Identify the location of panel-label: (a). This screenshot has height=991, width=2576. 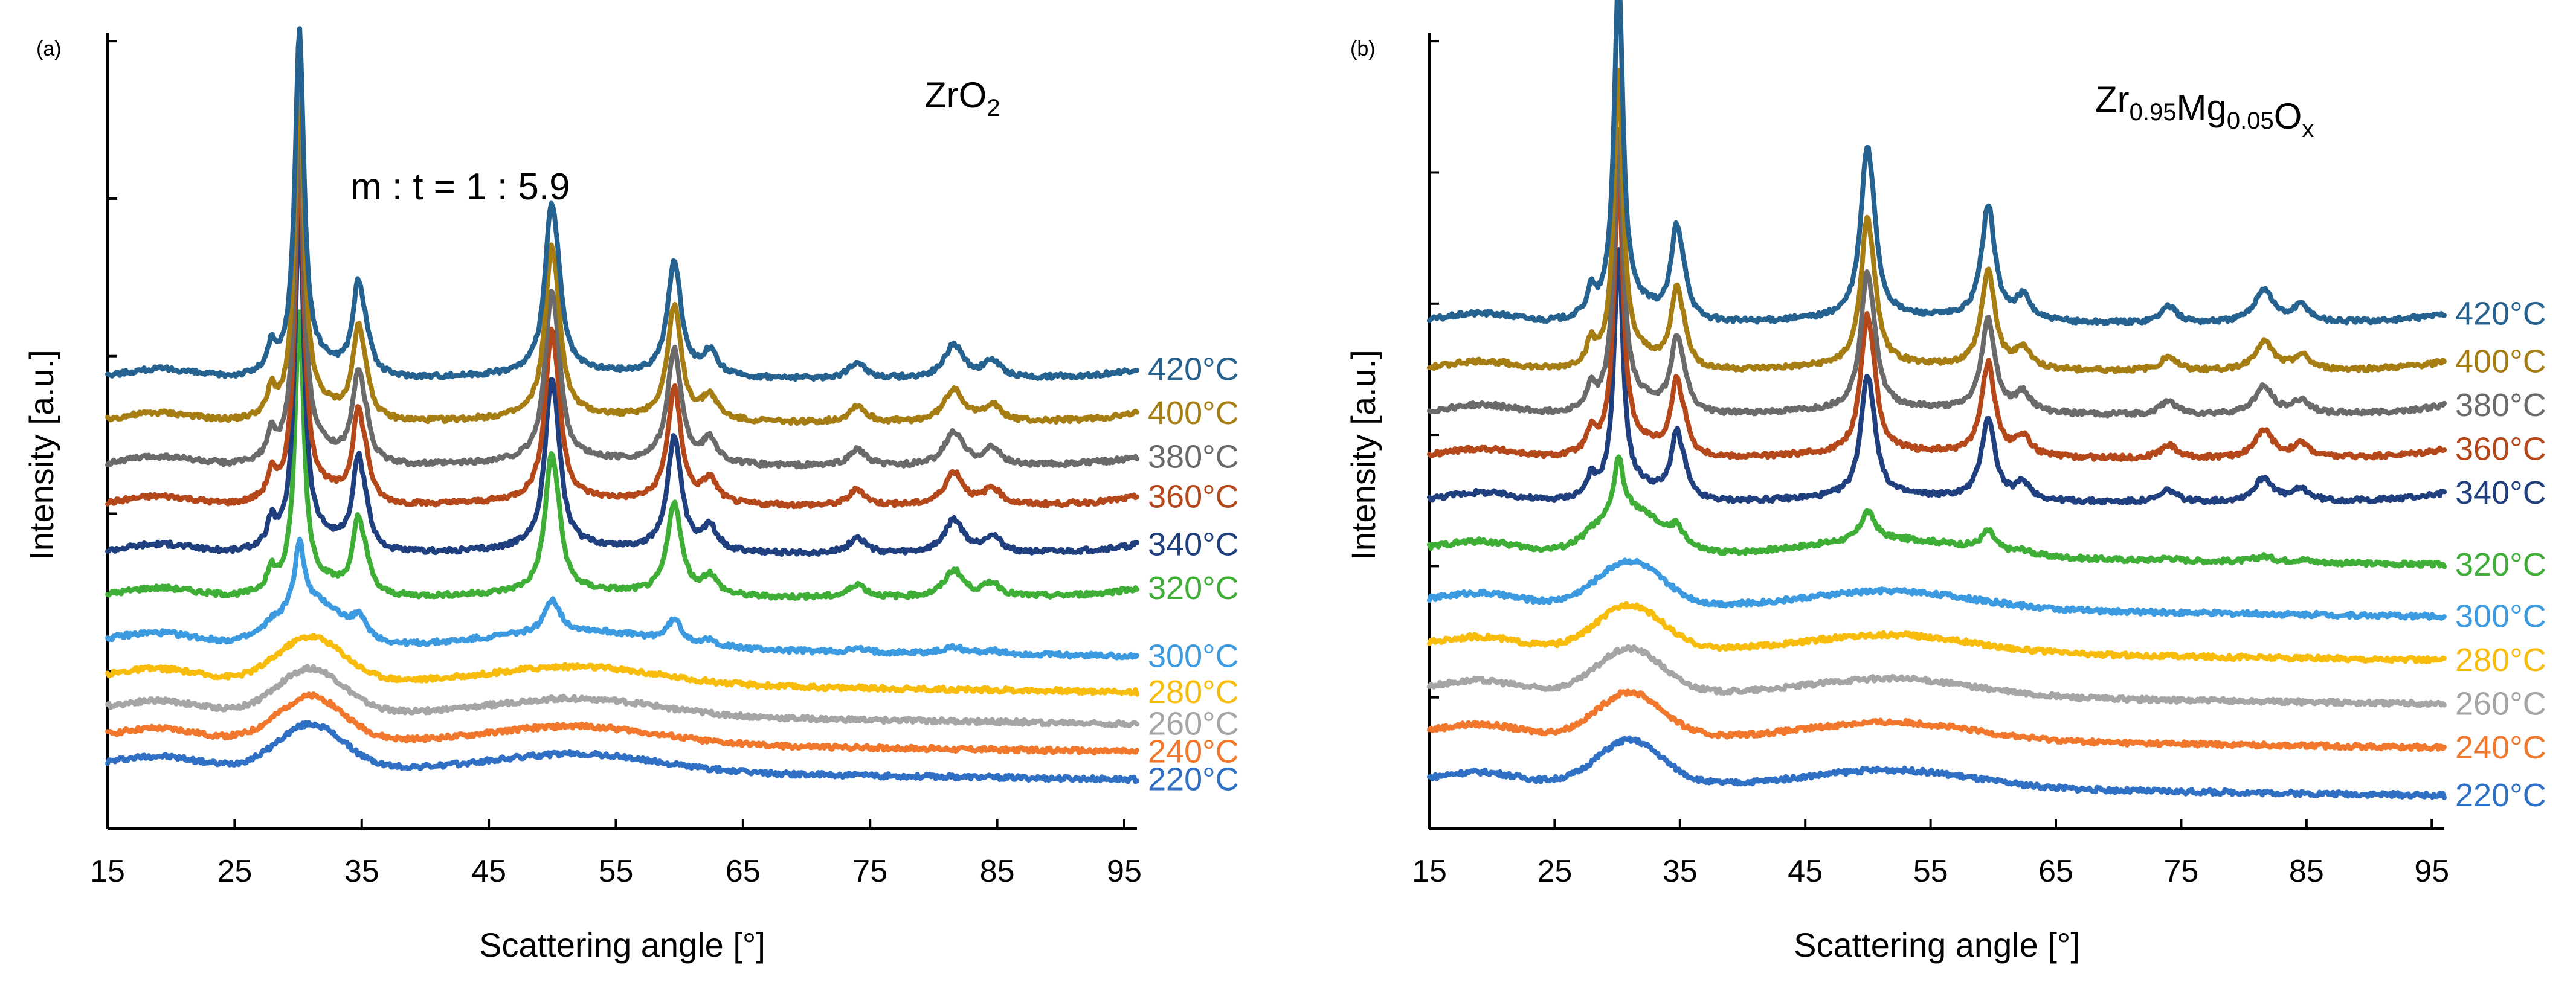
(49, 49).